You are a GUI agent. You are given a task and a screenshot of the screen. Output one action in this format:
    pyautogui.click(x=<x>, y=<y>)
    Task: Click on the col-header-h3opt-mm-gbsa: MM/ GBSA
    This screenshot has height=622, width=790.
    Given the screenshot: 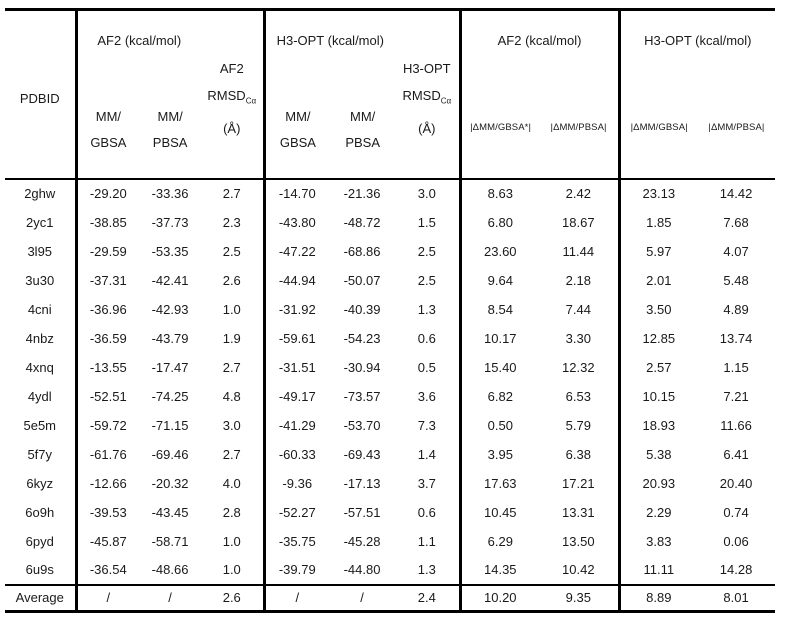 What is the action you would take?
    pyautogui.click(x=298, y=130)
    